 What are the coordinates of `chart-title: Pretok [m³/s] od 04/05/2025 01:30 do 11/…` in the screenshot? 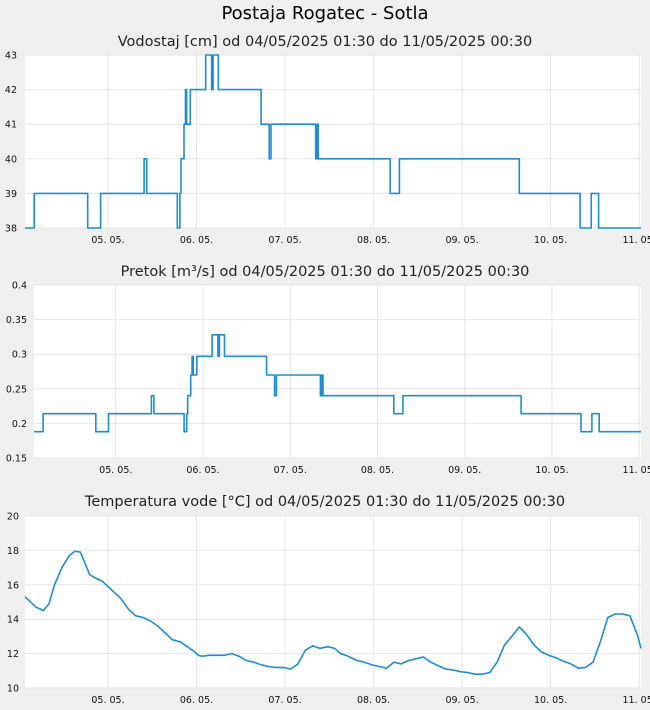 It's located at (325, 272).